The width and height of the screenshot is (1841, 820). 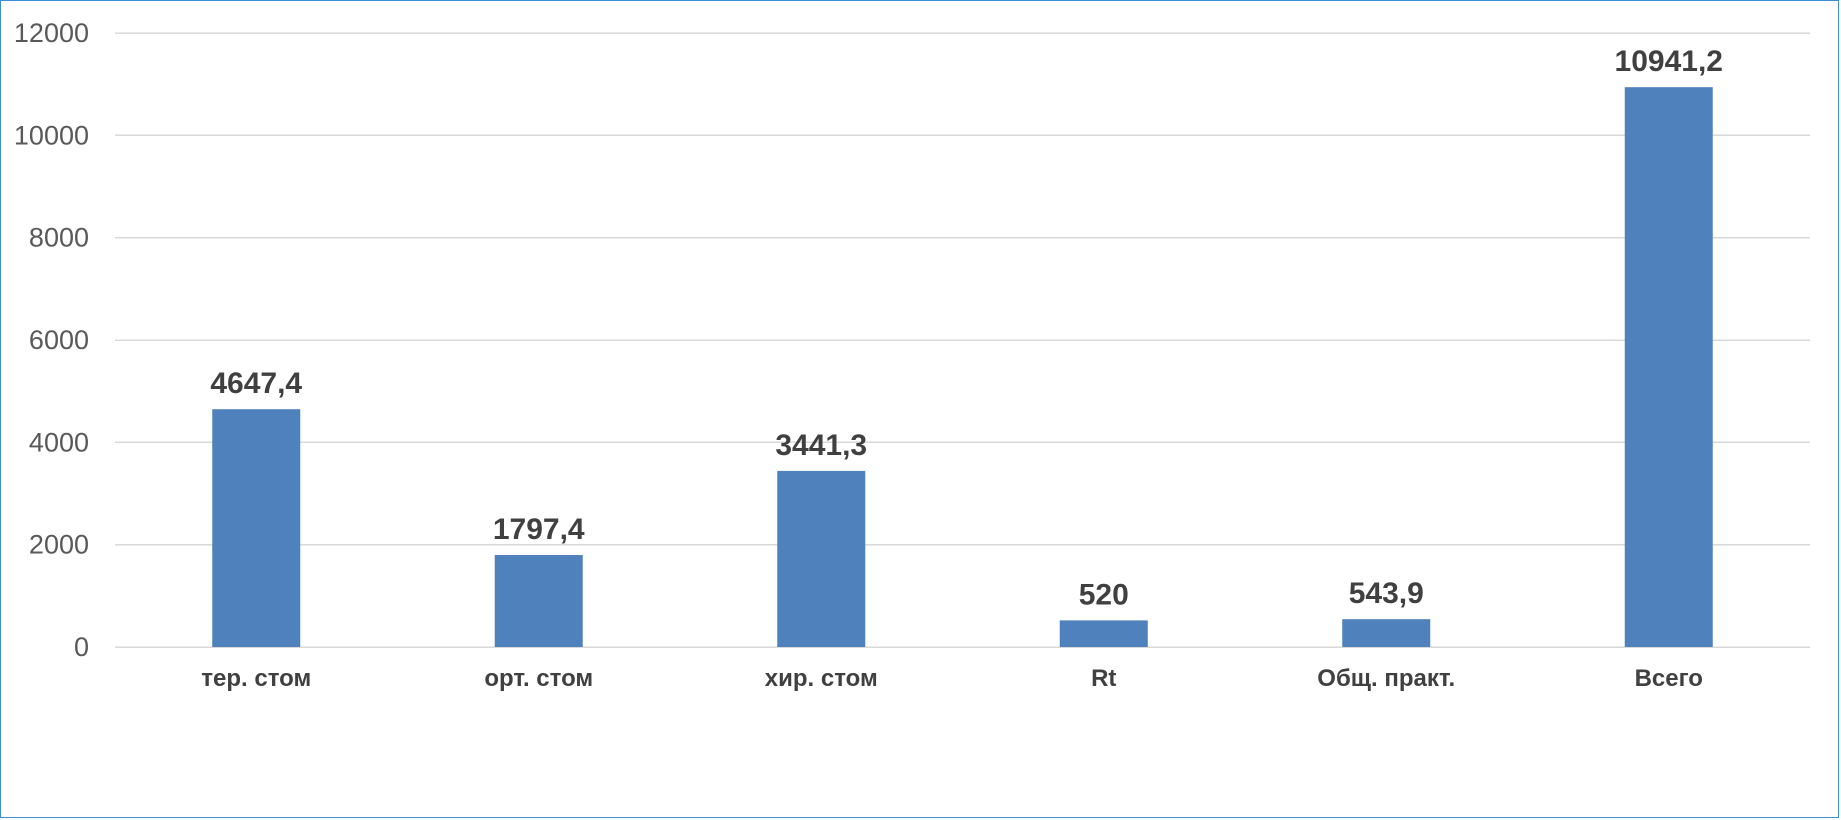 I want to click on y-axis-ticks: 0 2000 4000 6000 8000 10000 12000, so click(x=51, y=340).